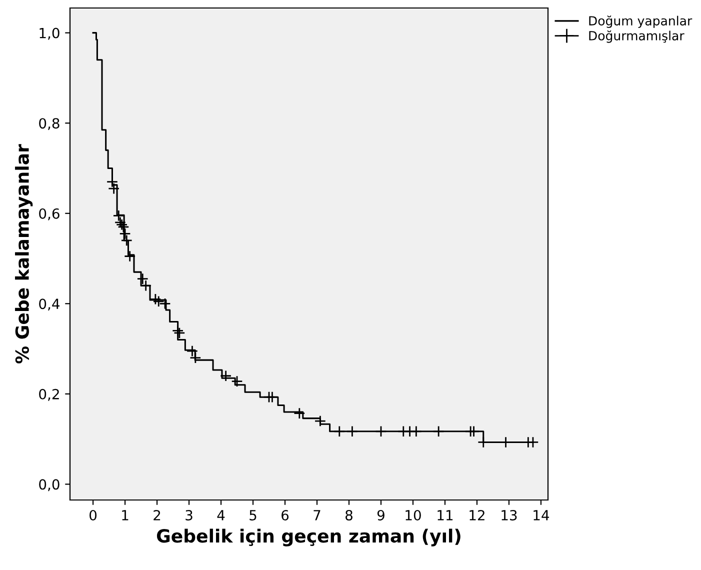  I want to click on x-tick-label: 0, so click(93, 515).